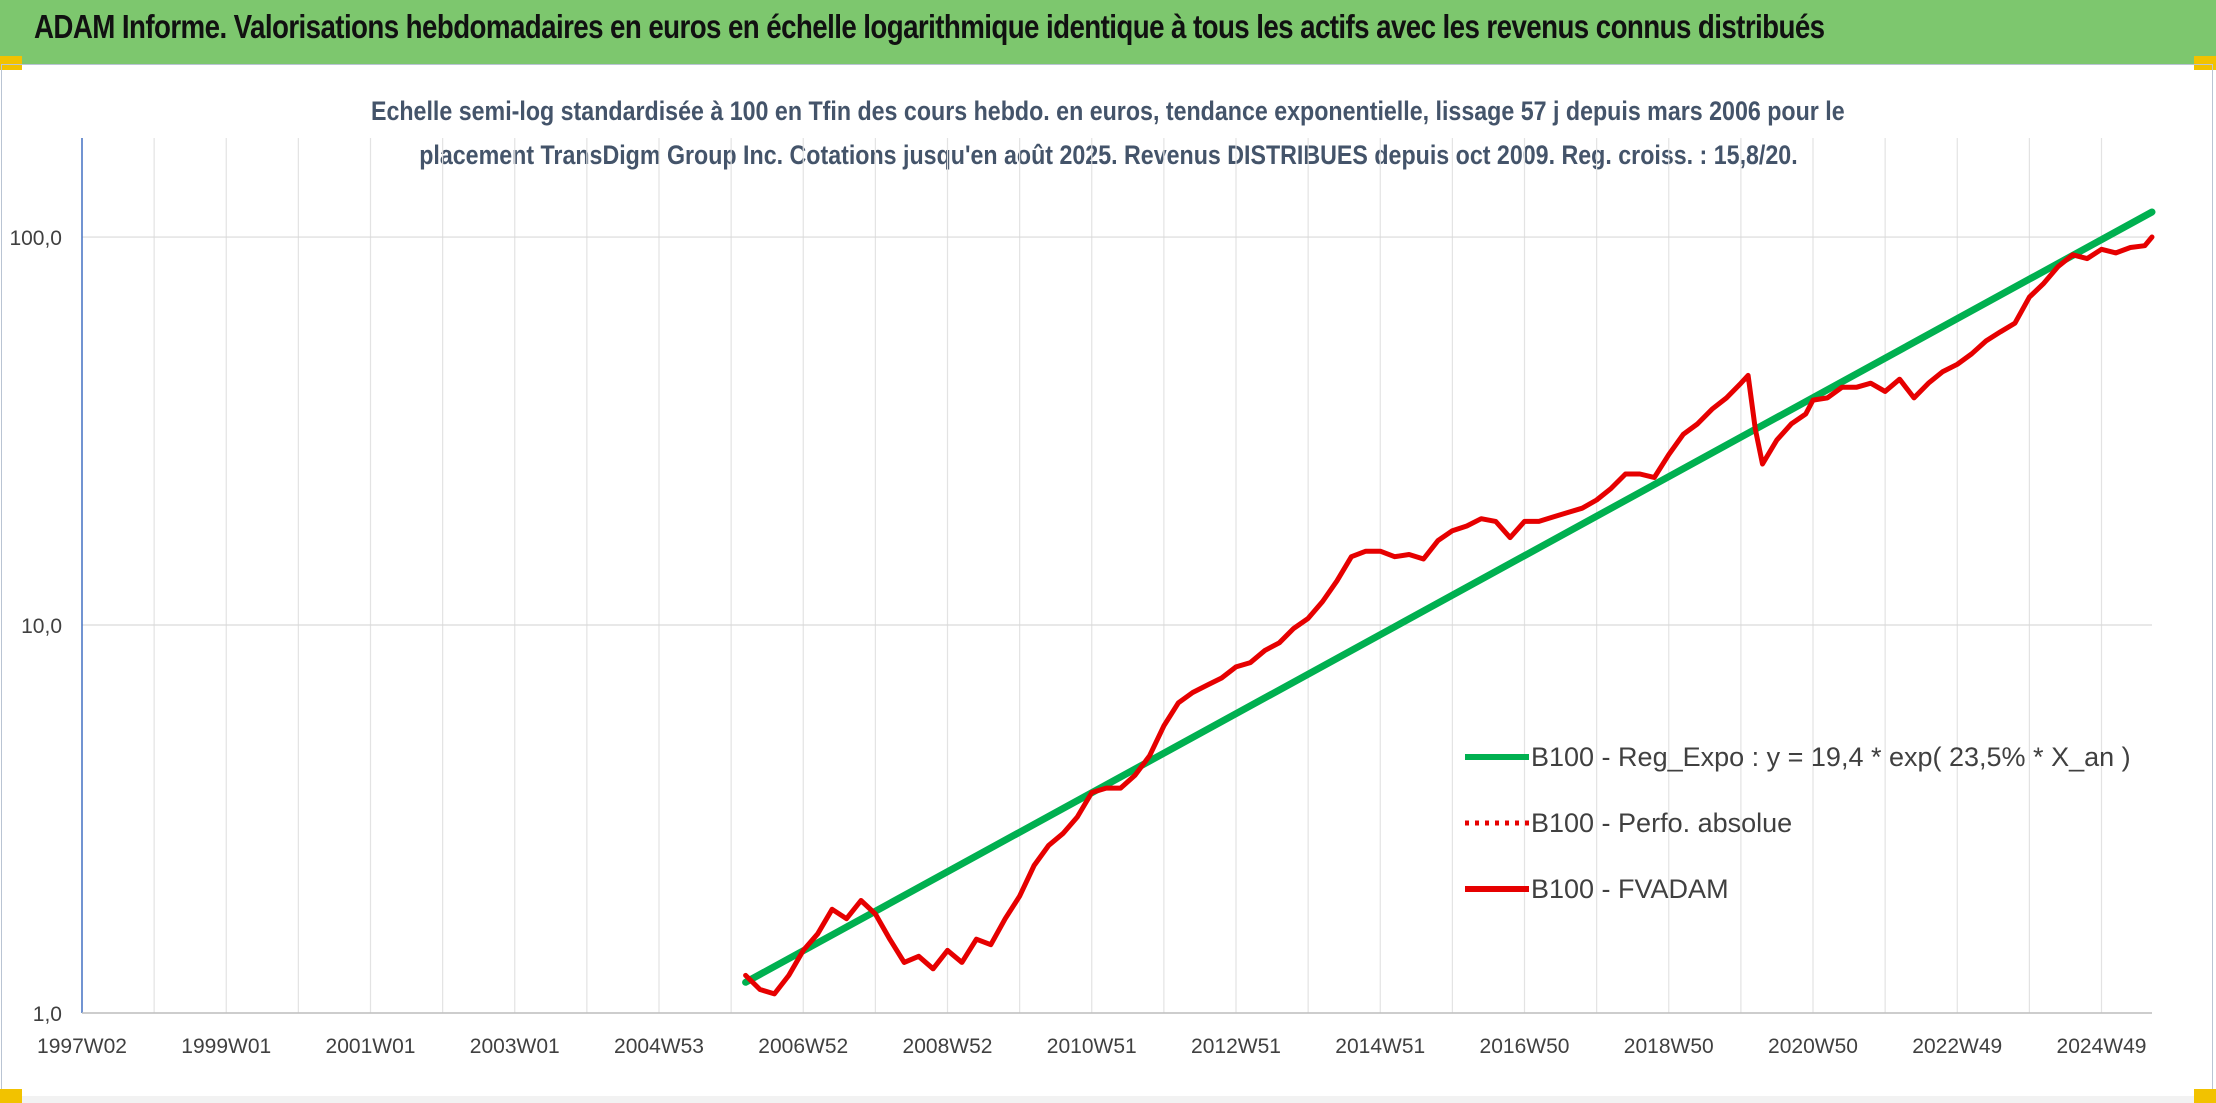  What do you see at coordinates (1380, 1046) in the screenshot?
I see `x-tick-label: 2014W51` at bounding box center [1380, 1046].